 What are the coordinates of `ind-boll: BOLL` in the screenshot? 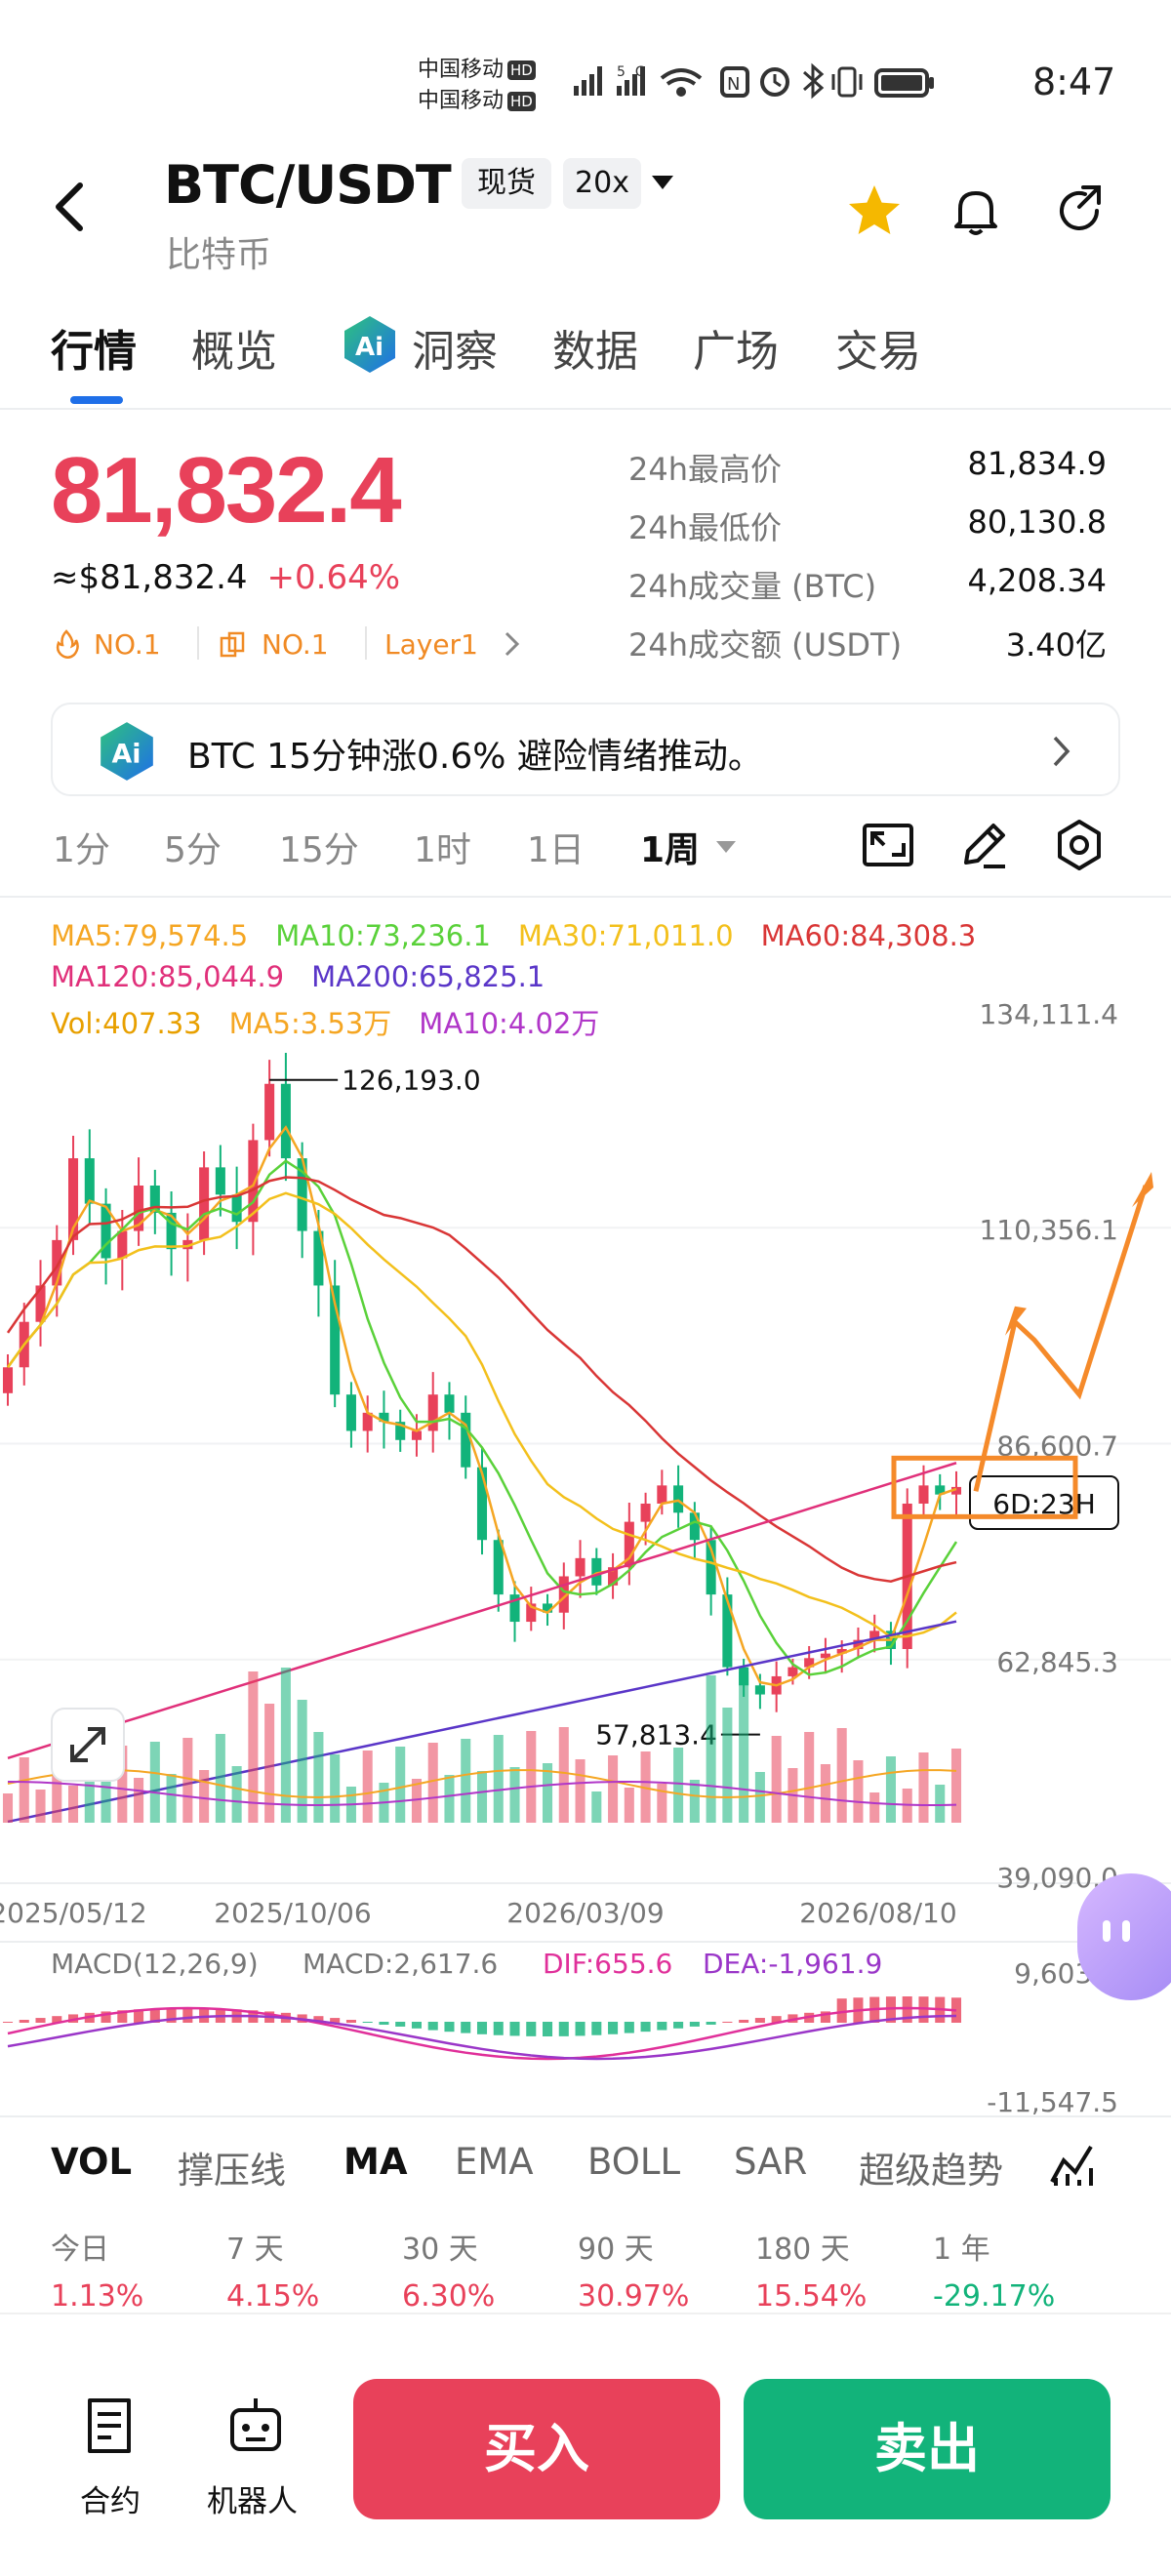 It's located at (634, 2162).